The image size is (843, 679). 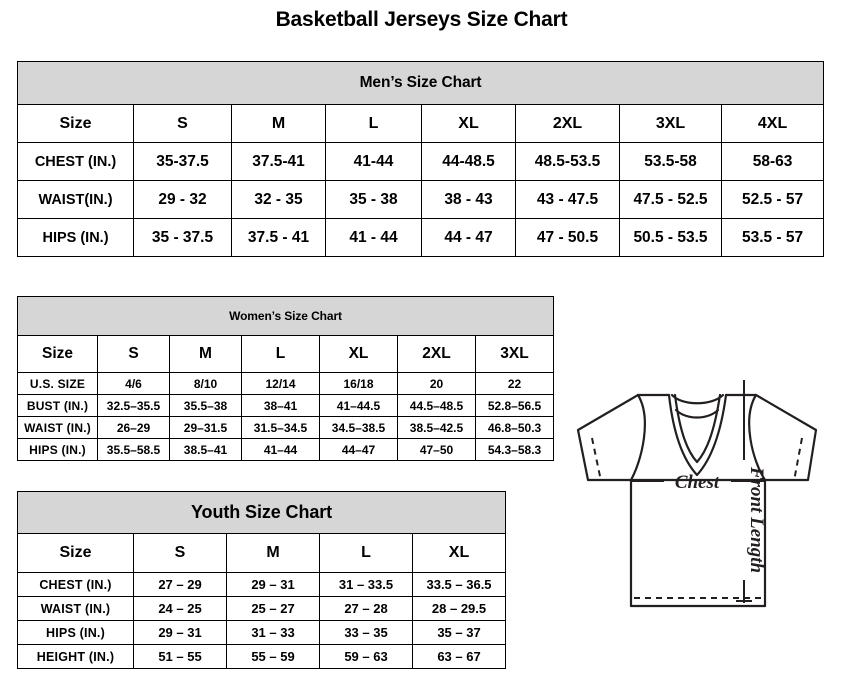 What do you see at coordinates (514, 383) in the screenshot?
I see `womens-us-size-3xl: 22` at bounding box center [514, 383].